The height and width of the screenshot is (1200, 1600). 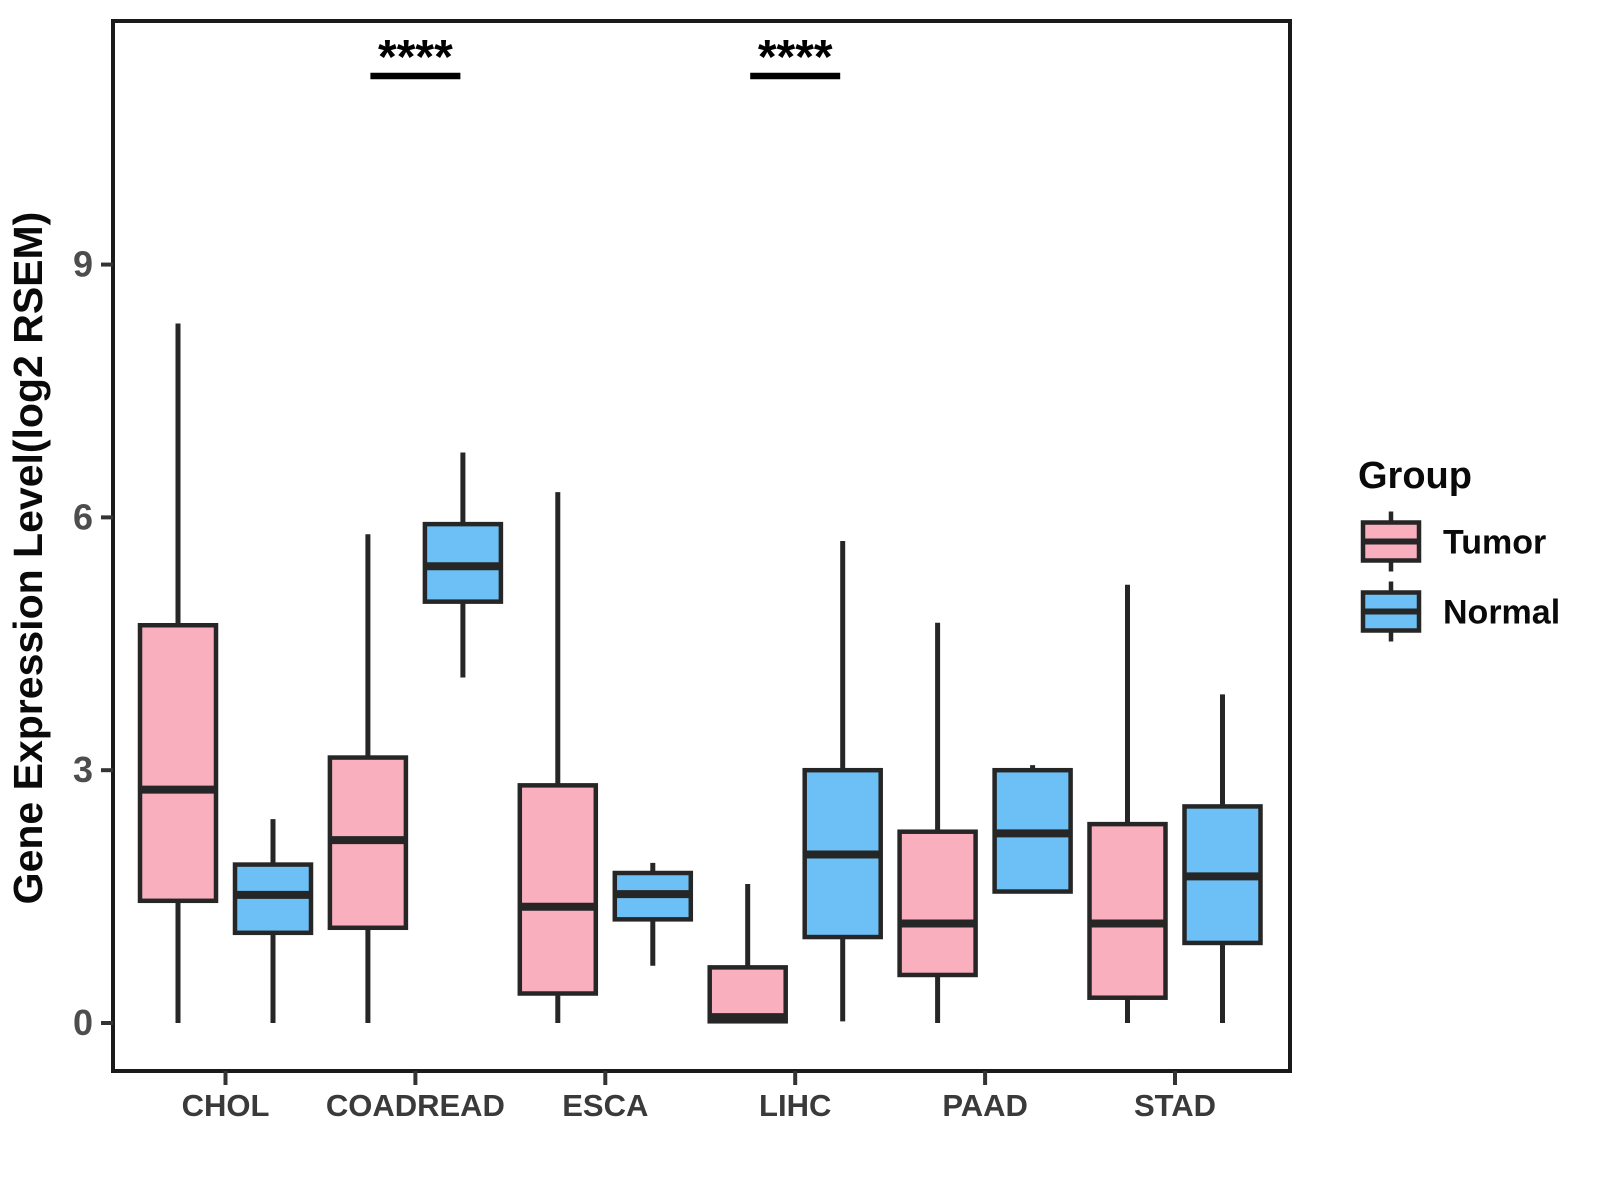 What do you see at coordinates (1415, 476) in the screenshot?
I see `legend-title: Group` at bounding box center [1415, 476].